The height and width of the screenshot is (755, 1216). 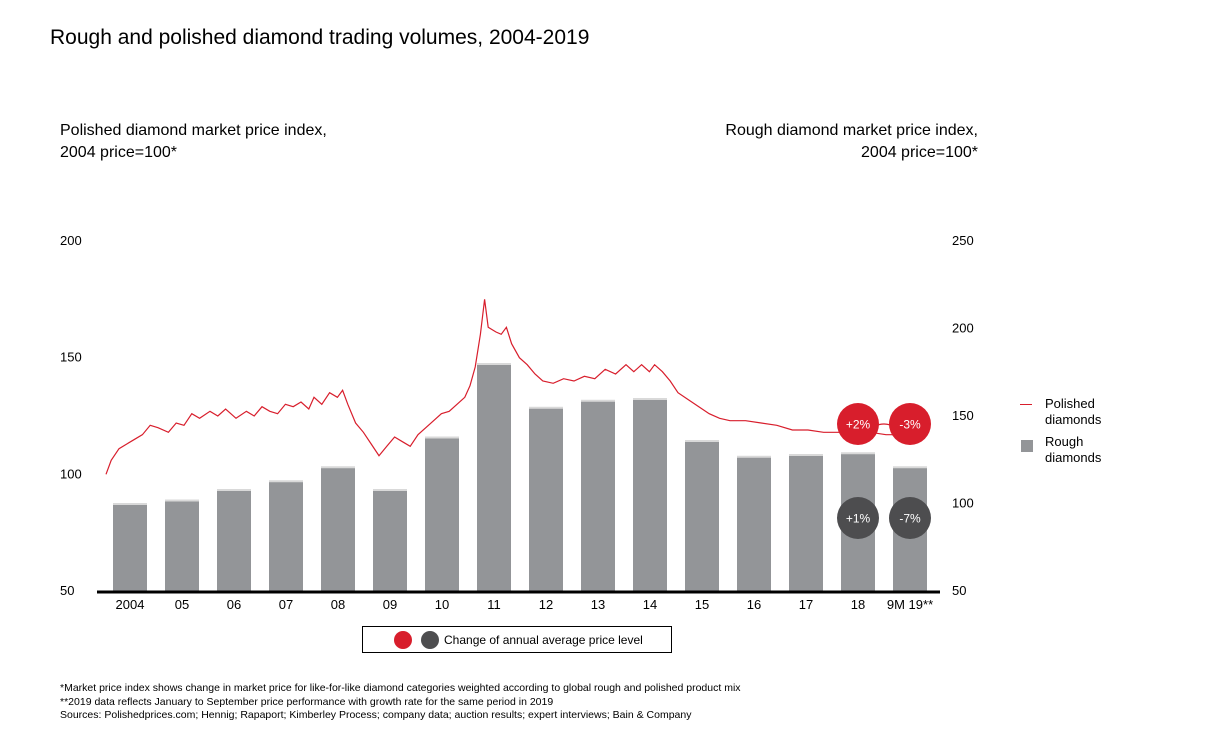 I want to click on change-badge-label: -7%, so click(x=910, y=519).